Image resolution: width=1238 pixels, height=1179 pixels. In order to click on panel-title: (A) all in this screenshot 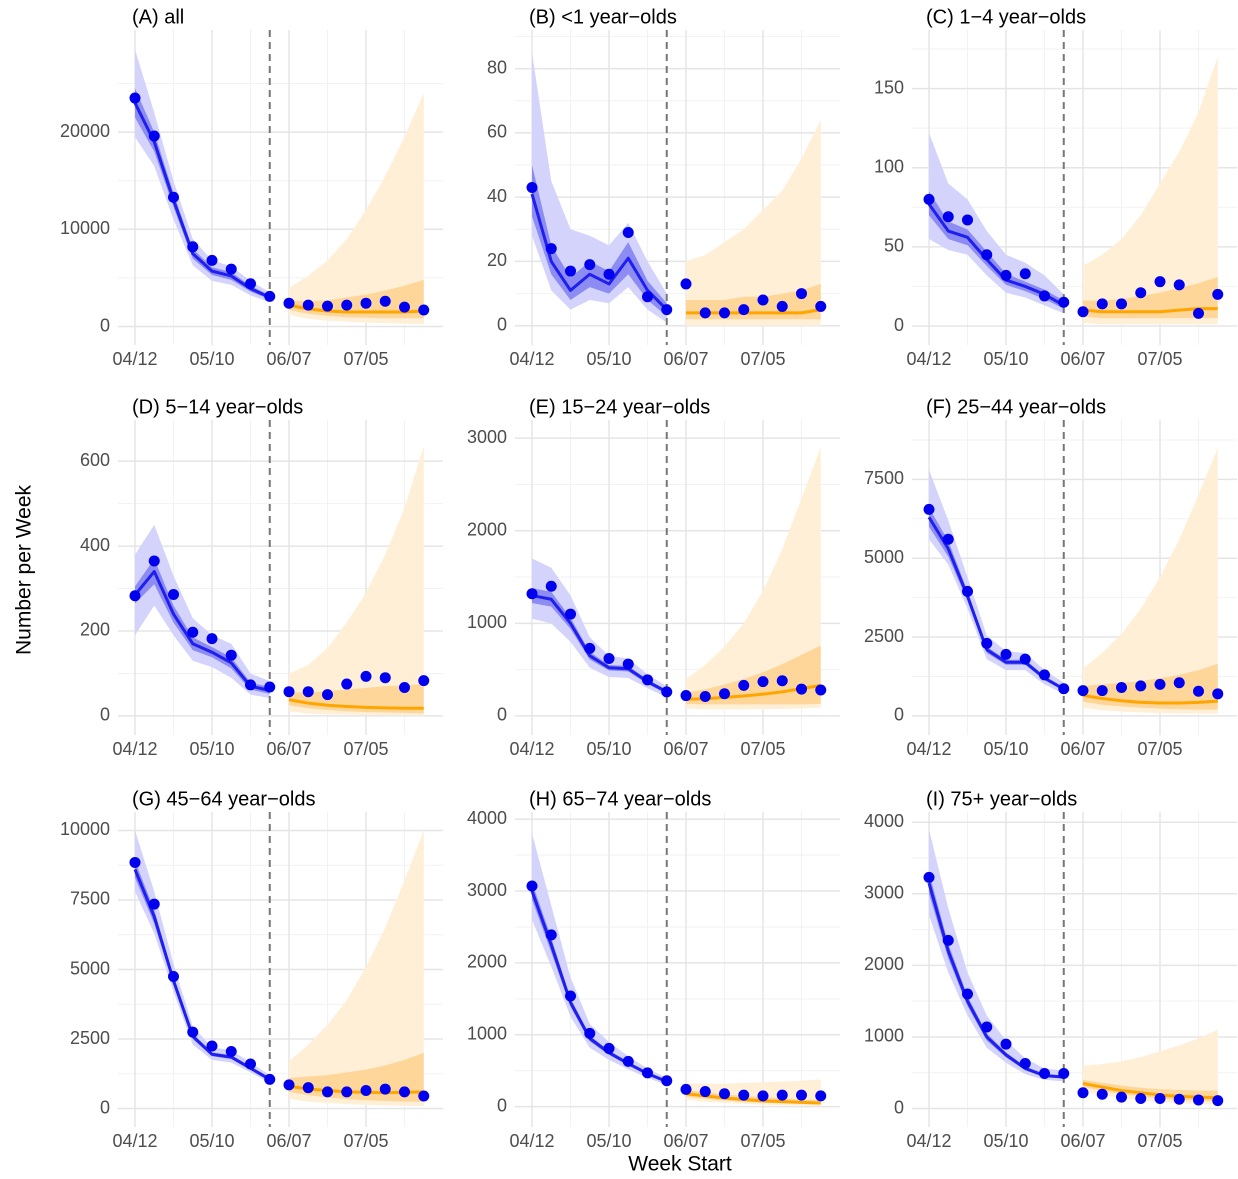, I will do `click(158, 17)`.